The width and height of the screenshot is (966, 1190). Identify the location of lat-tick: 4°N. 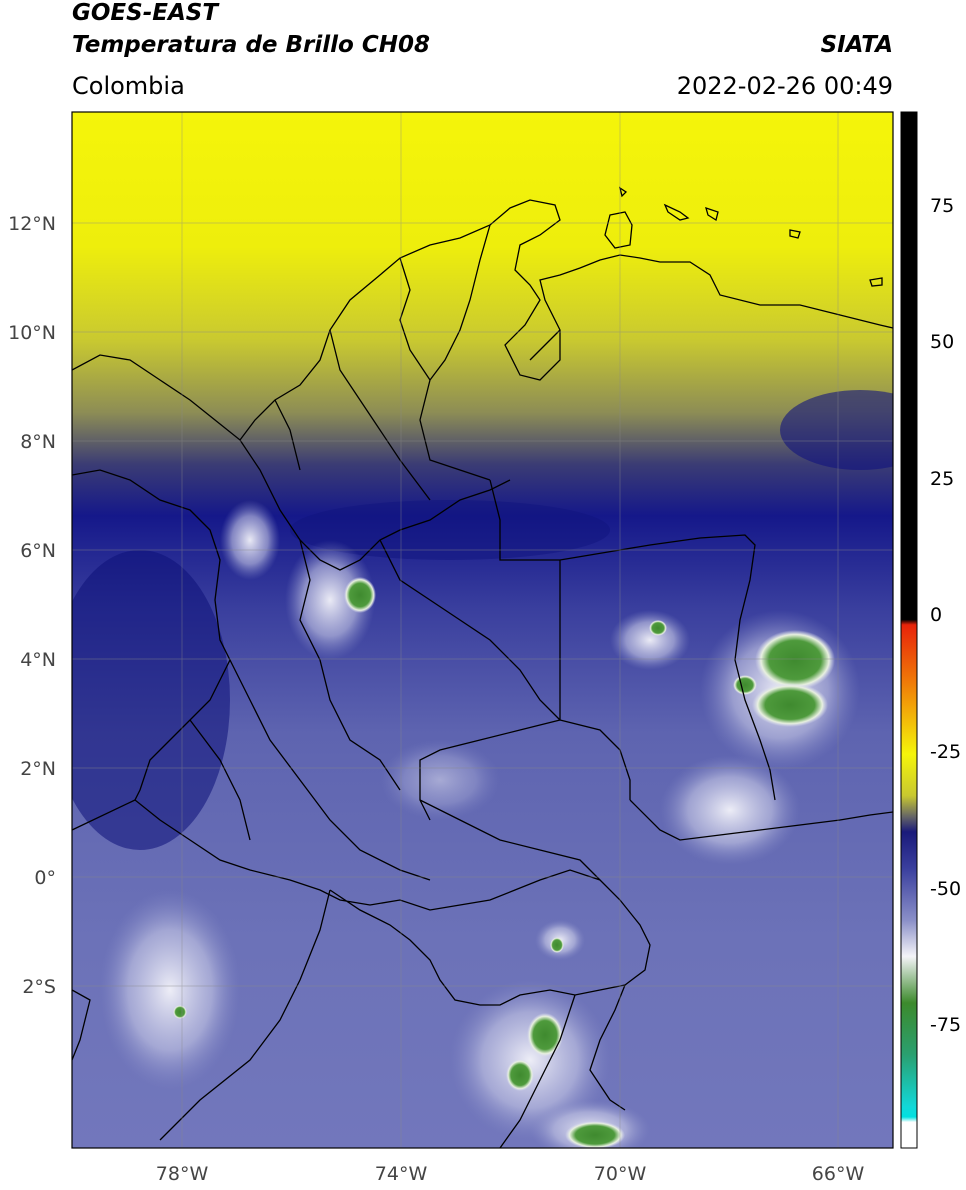
(38, 660).